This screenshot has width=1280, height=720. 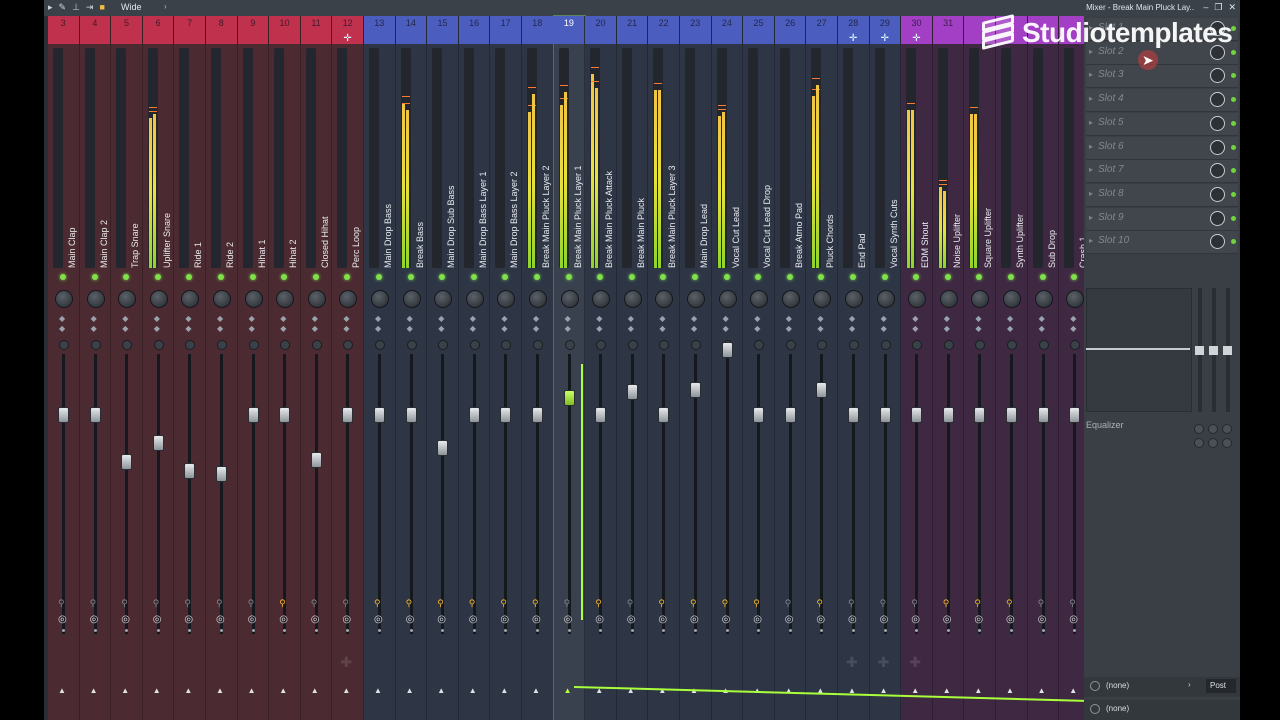 What do you see at coordinates (767, 226) in the screenshot?
I see `strip-name: Vocal Cut Lead Drop` at bounding box center [767, 226].